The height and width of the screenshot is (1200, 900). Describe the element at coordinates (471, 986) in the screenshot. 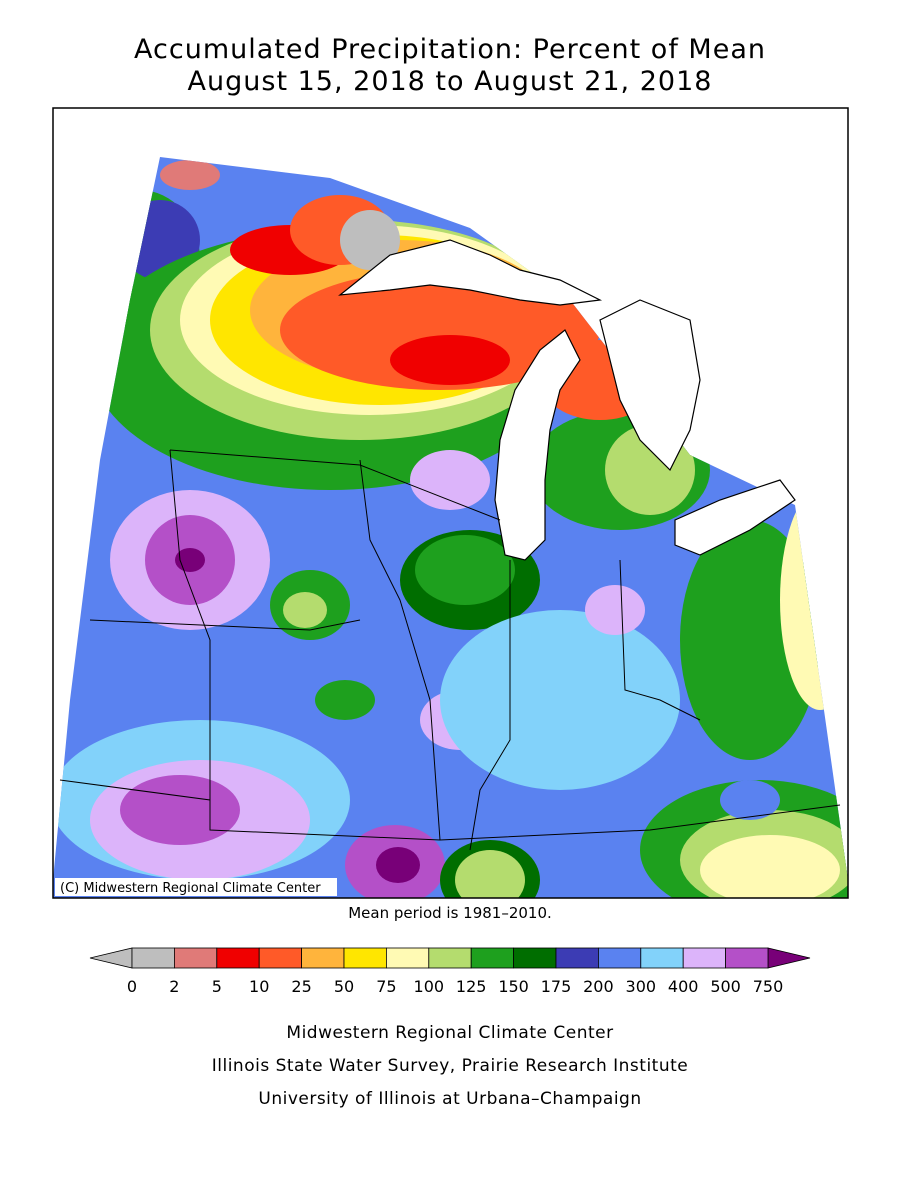

I see `legend-tick-label: 125` at that location.